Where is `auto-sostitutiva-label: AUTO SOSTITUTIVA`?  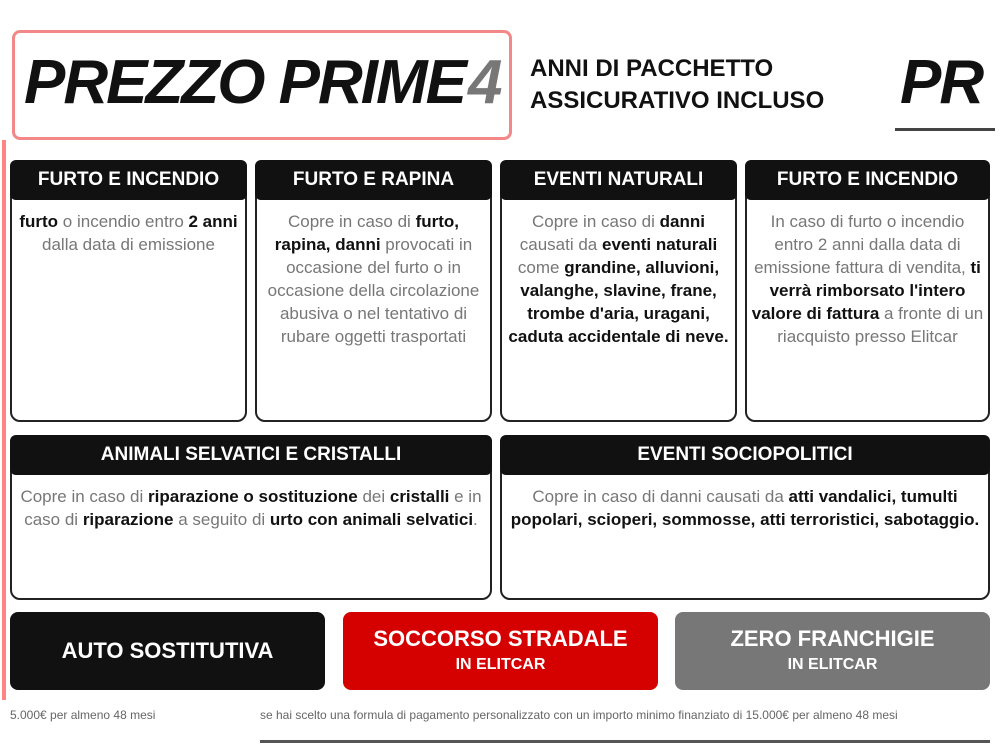 auto-sostitutiva-label: AUTO SOSTITUTIVA is located at coordinates (167, 650).